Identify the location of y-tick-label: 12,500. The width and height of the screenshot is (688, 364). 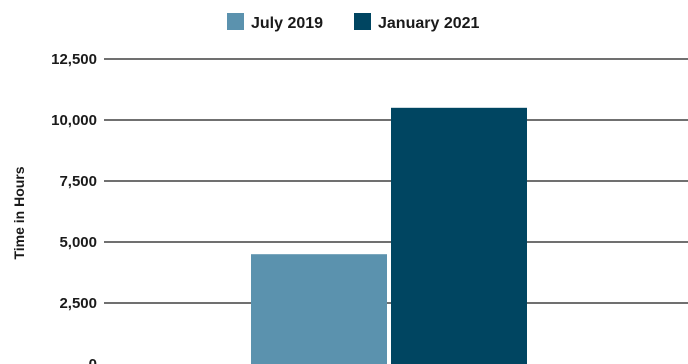
(74, 59).